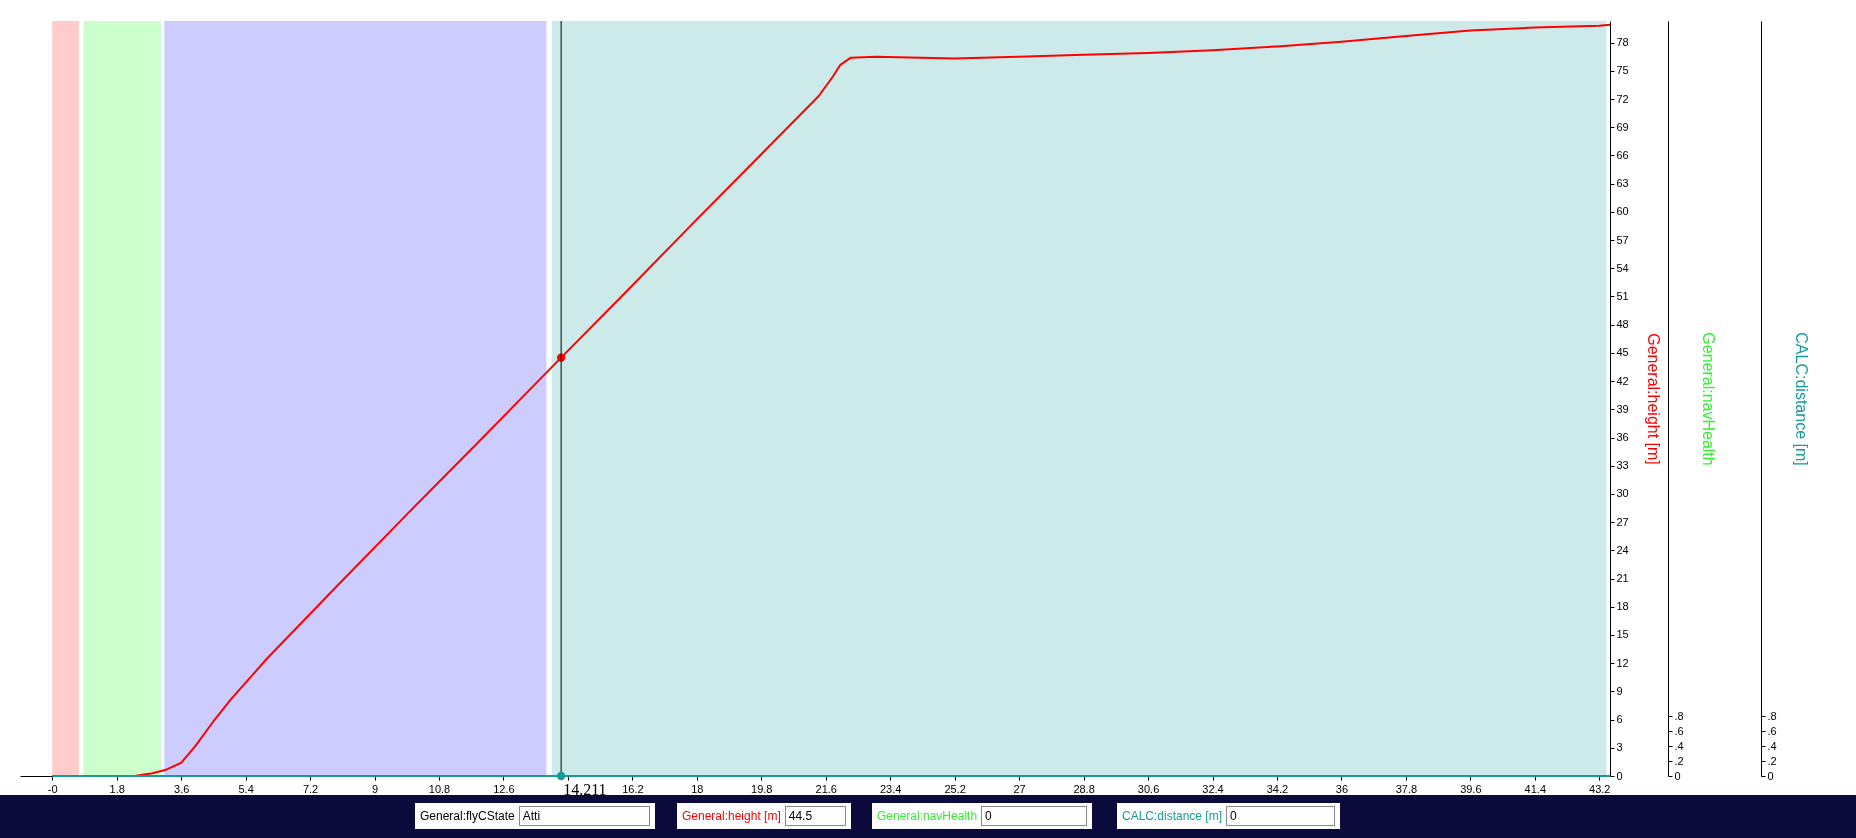 The image size is (1856, 838). What do you see at coordinates (890, 788) in the screenshot?
I see `x-tick-label: 23.4` at bounding box center [890, 788].